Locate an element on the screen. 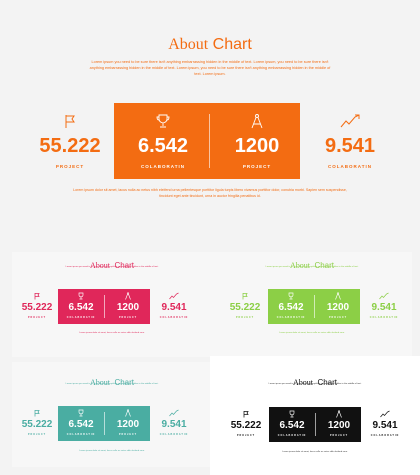 Image resolution: width=420 pixels, height=475 pixels. stat-colaboratin-2: 9.541 COLABORATIN is located at coordinates (350, 141).